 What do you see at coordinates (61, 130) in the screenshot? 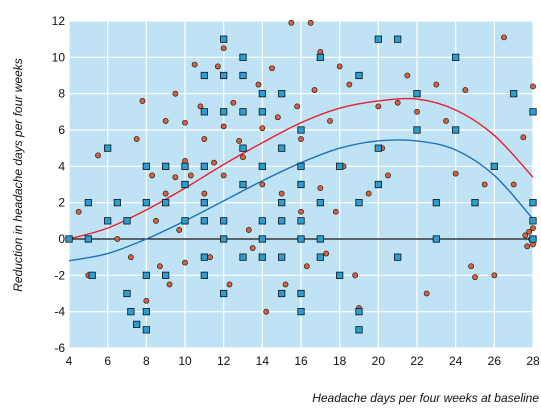
I see `y-tick-label: 6` at bounding box center [61, 130].